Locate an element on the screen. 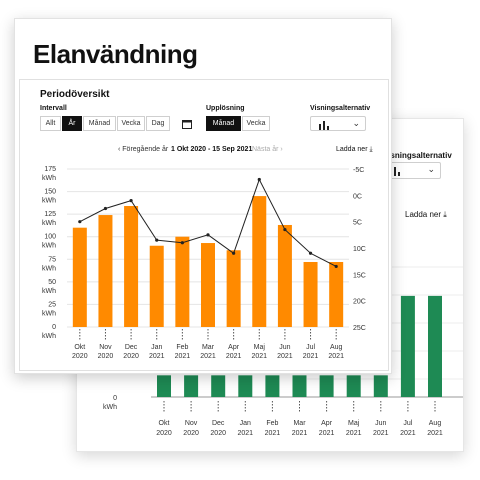 This screenshot has width=480, height=480. back-download-link: Ladda ner ⤓ is located at coordinates (426, 214).